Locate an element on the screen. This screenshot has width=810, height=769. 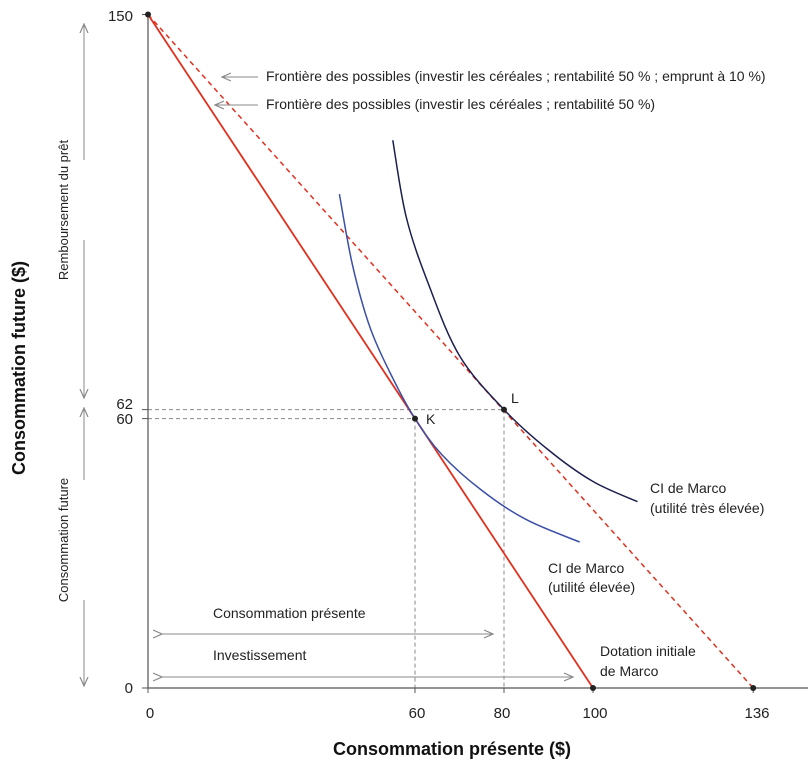
ci-very-high-label-line1: CI de Marco is located at coordinates (688, 488).